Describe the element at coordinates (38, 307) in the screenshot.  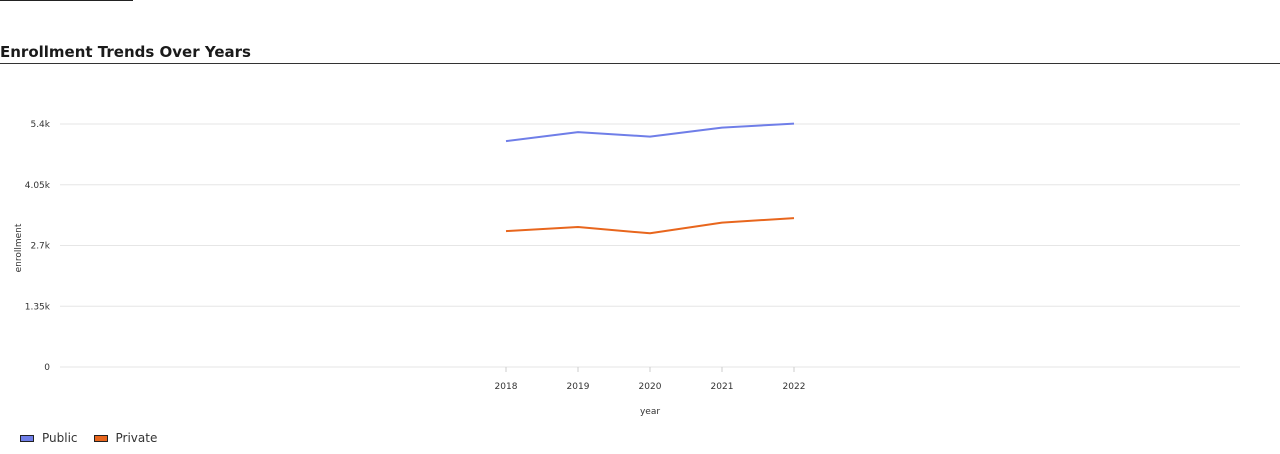
I see `y-tick-label: 1.35k` at that location.